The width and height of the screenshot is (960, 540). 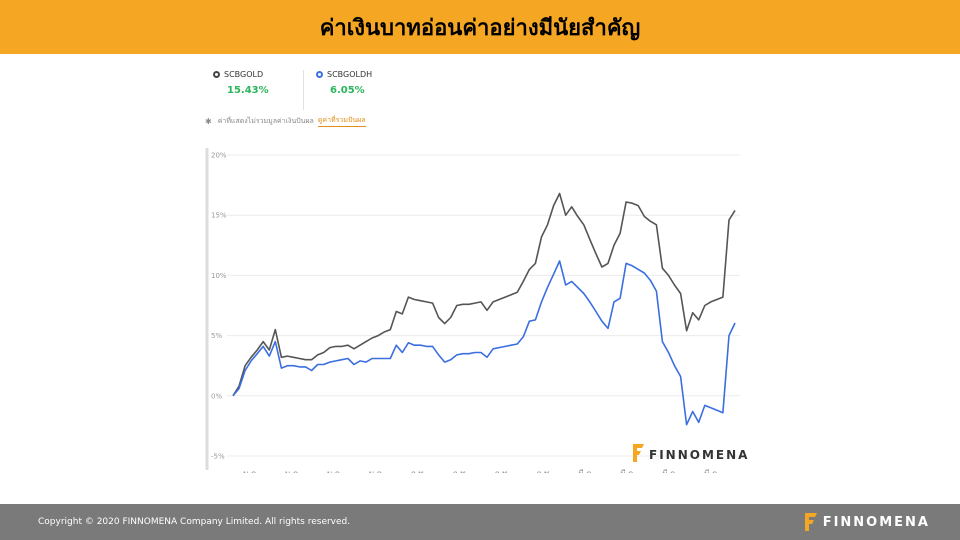 What do you see at coordinates (219, 276) in the screenshot?
I see `y-tick-label: 10%` at bounding box center [219, 276].